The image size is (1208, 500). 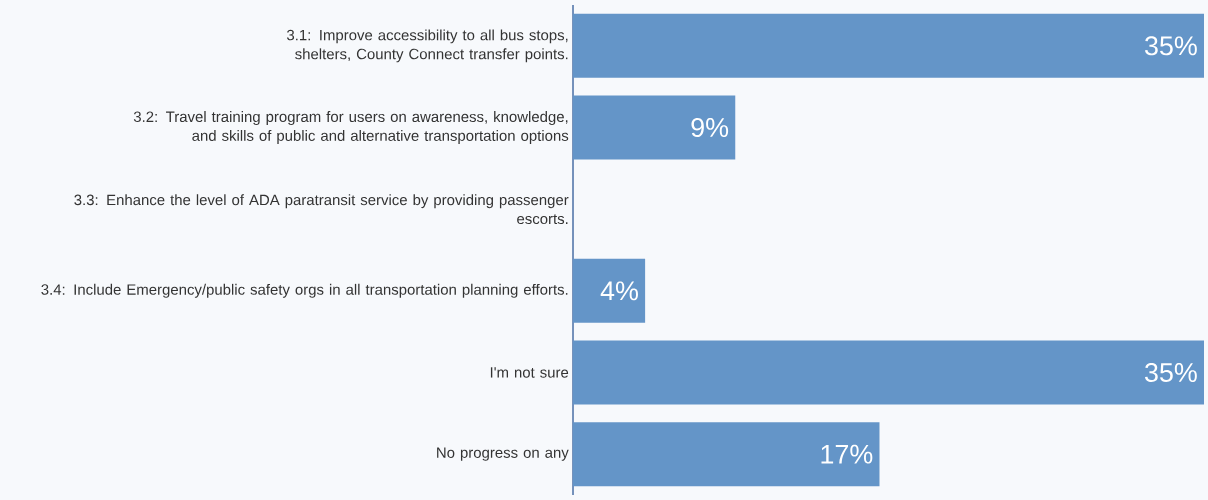 What do you see at coordinates (304, 290) in the screenshot?
I see `y-tick-label: 3.4: Include Emergency/public safety orgs in all transportation planning efforts.` at bounding box center [304, 290].